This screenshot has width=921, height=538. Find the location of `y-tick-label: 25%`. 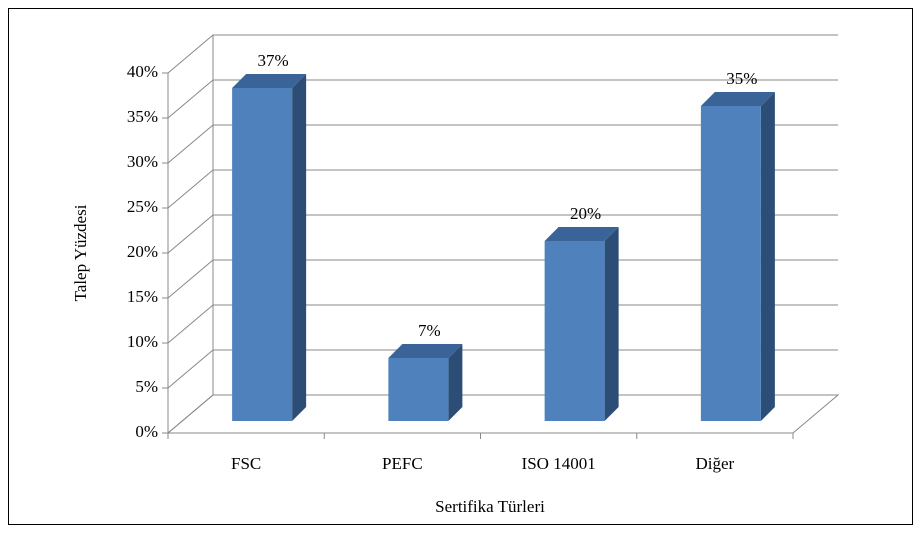

y-tick-label: 25% is located at coordinates (142, 206).